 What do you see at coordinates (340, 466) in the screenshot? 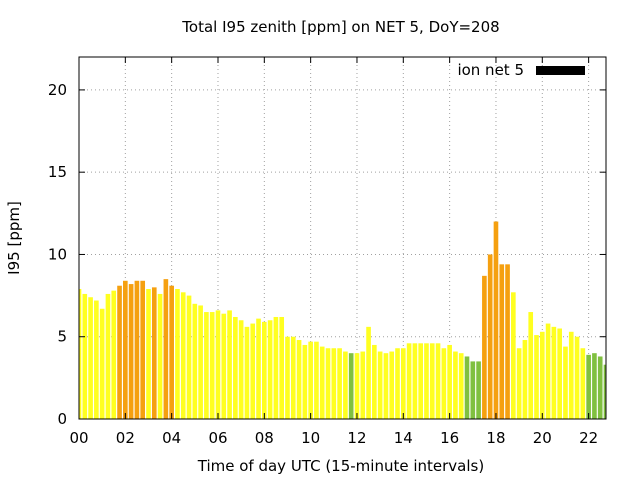
I see `x-axis-label: Time of day UTC (15-minute intervals)` at bounding box center [340, 466].